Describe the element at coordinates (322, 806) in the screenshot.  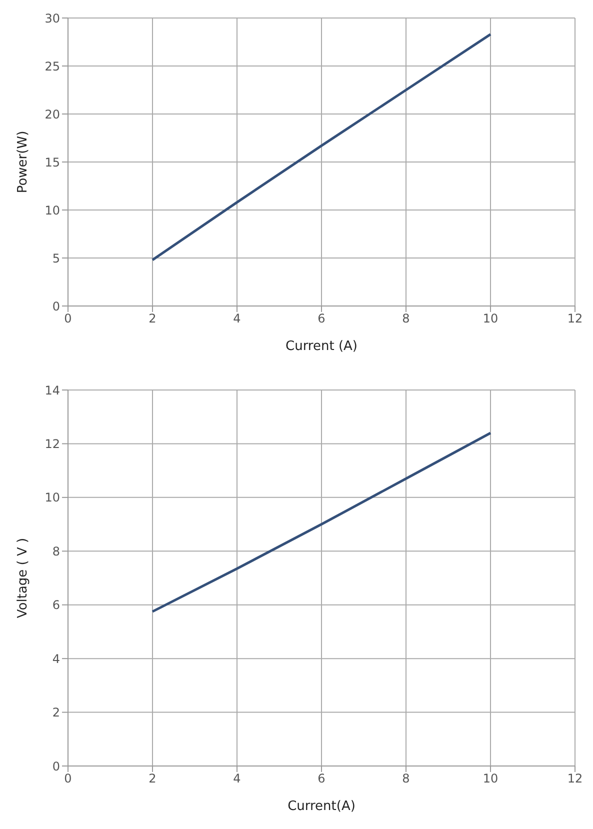
I see `x-axis-title: Current(A)` at that location.